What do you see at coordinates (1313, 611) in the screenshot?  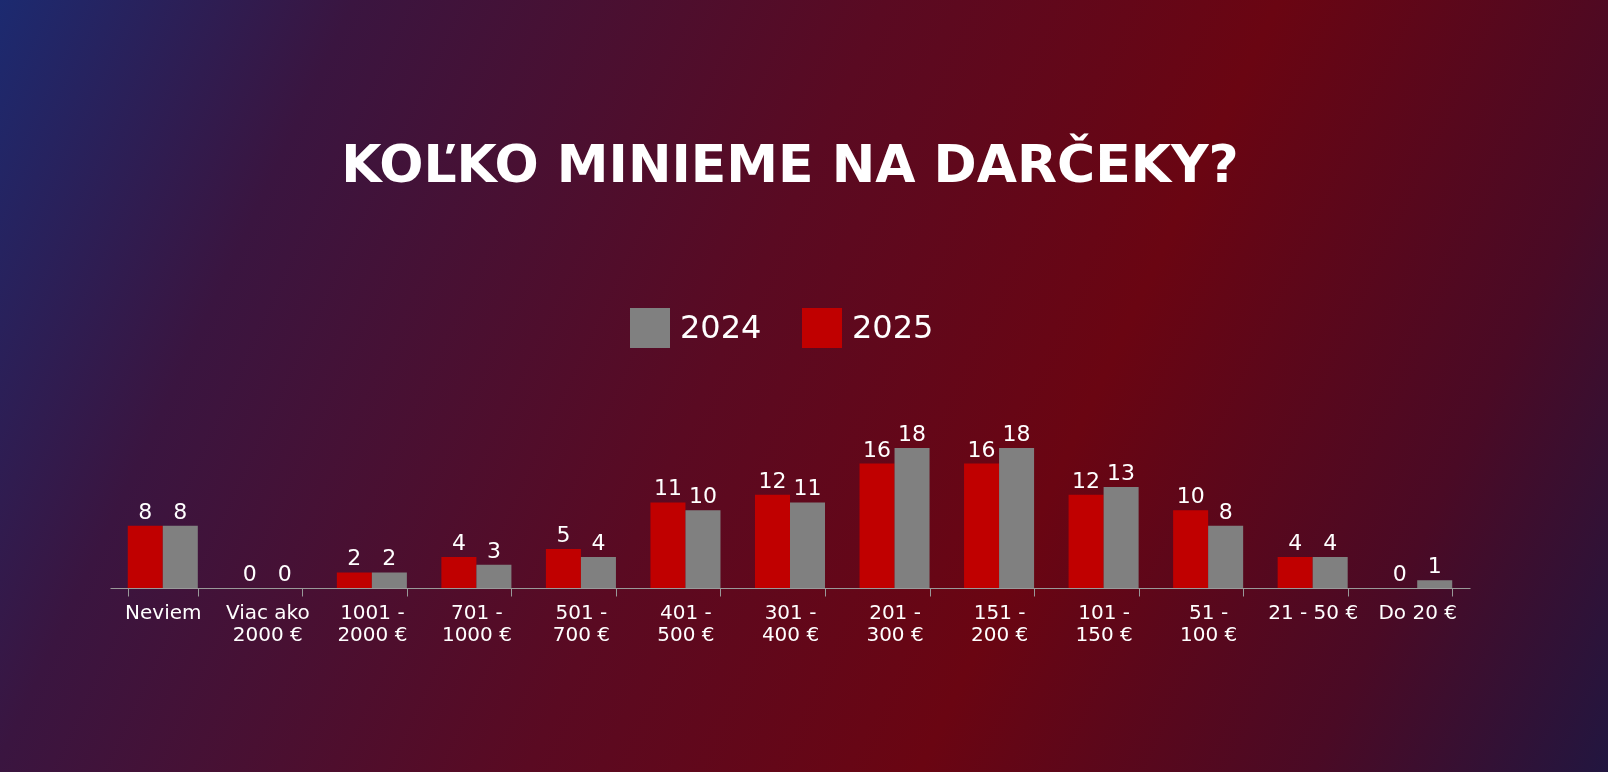 I see `x-tick-label: 21 - 50 €` at bounding box center [1313, 611].